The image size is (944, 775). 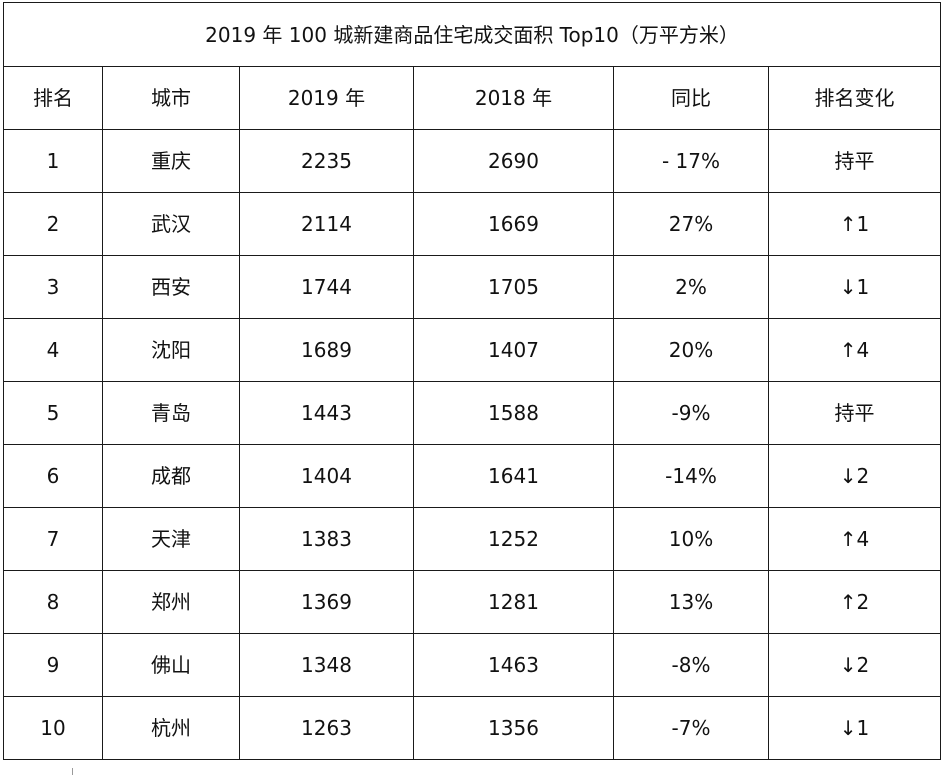 What do you see at coordinates (513, 602) in the screenshot?
I see `cell-area-2018: 1281` at bounding box center [513, 602].